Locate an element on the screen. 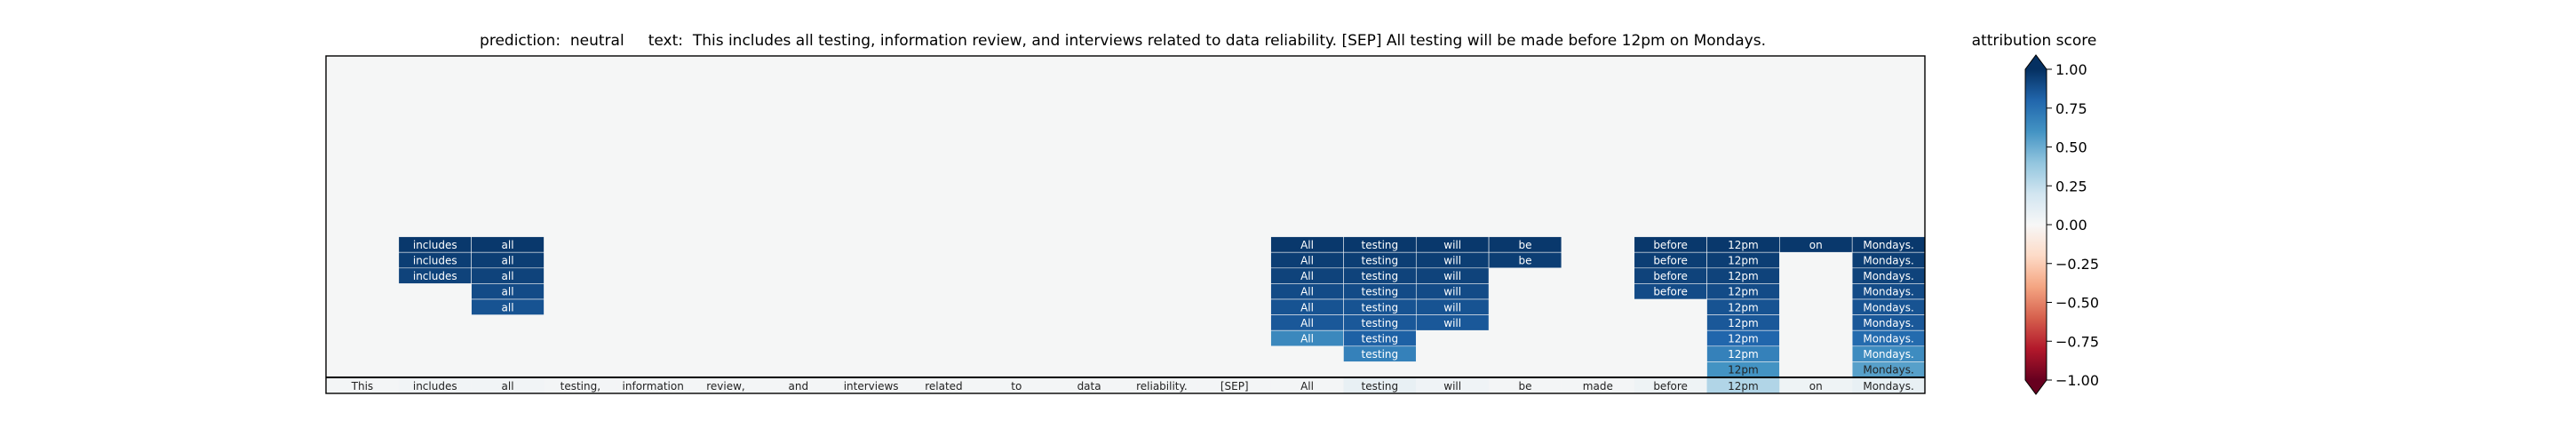  colorbar-tick-label: −1.00 is located at coordinates (2077, 380).